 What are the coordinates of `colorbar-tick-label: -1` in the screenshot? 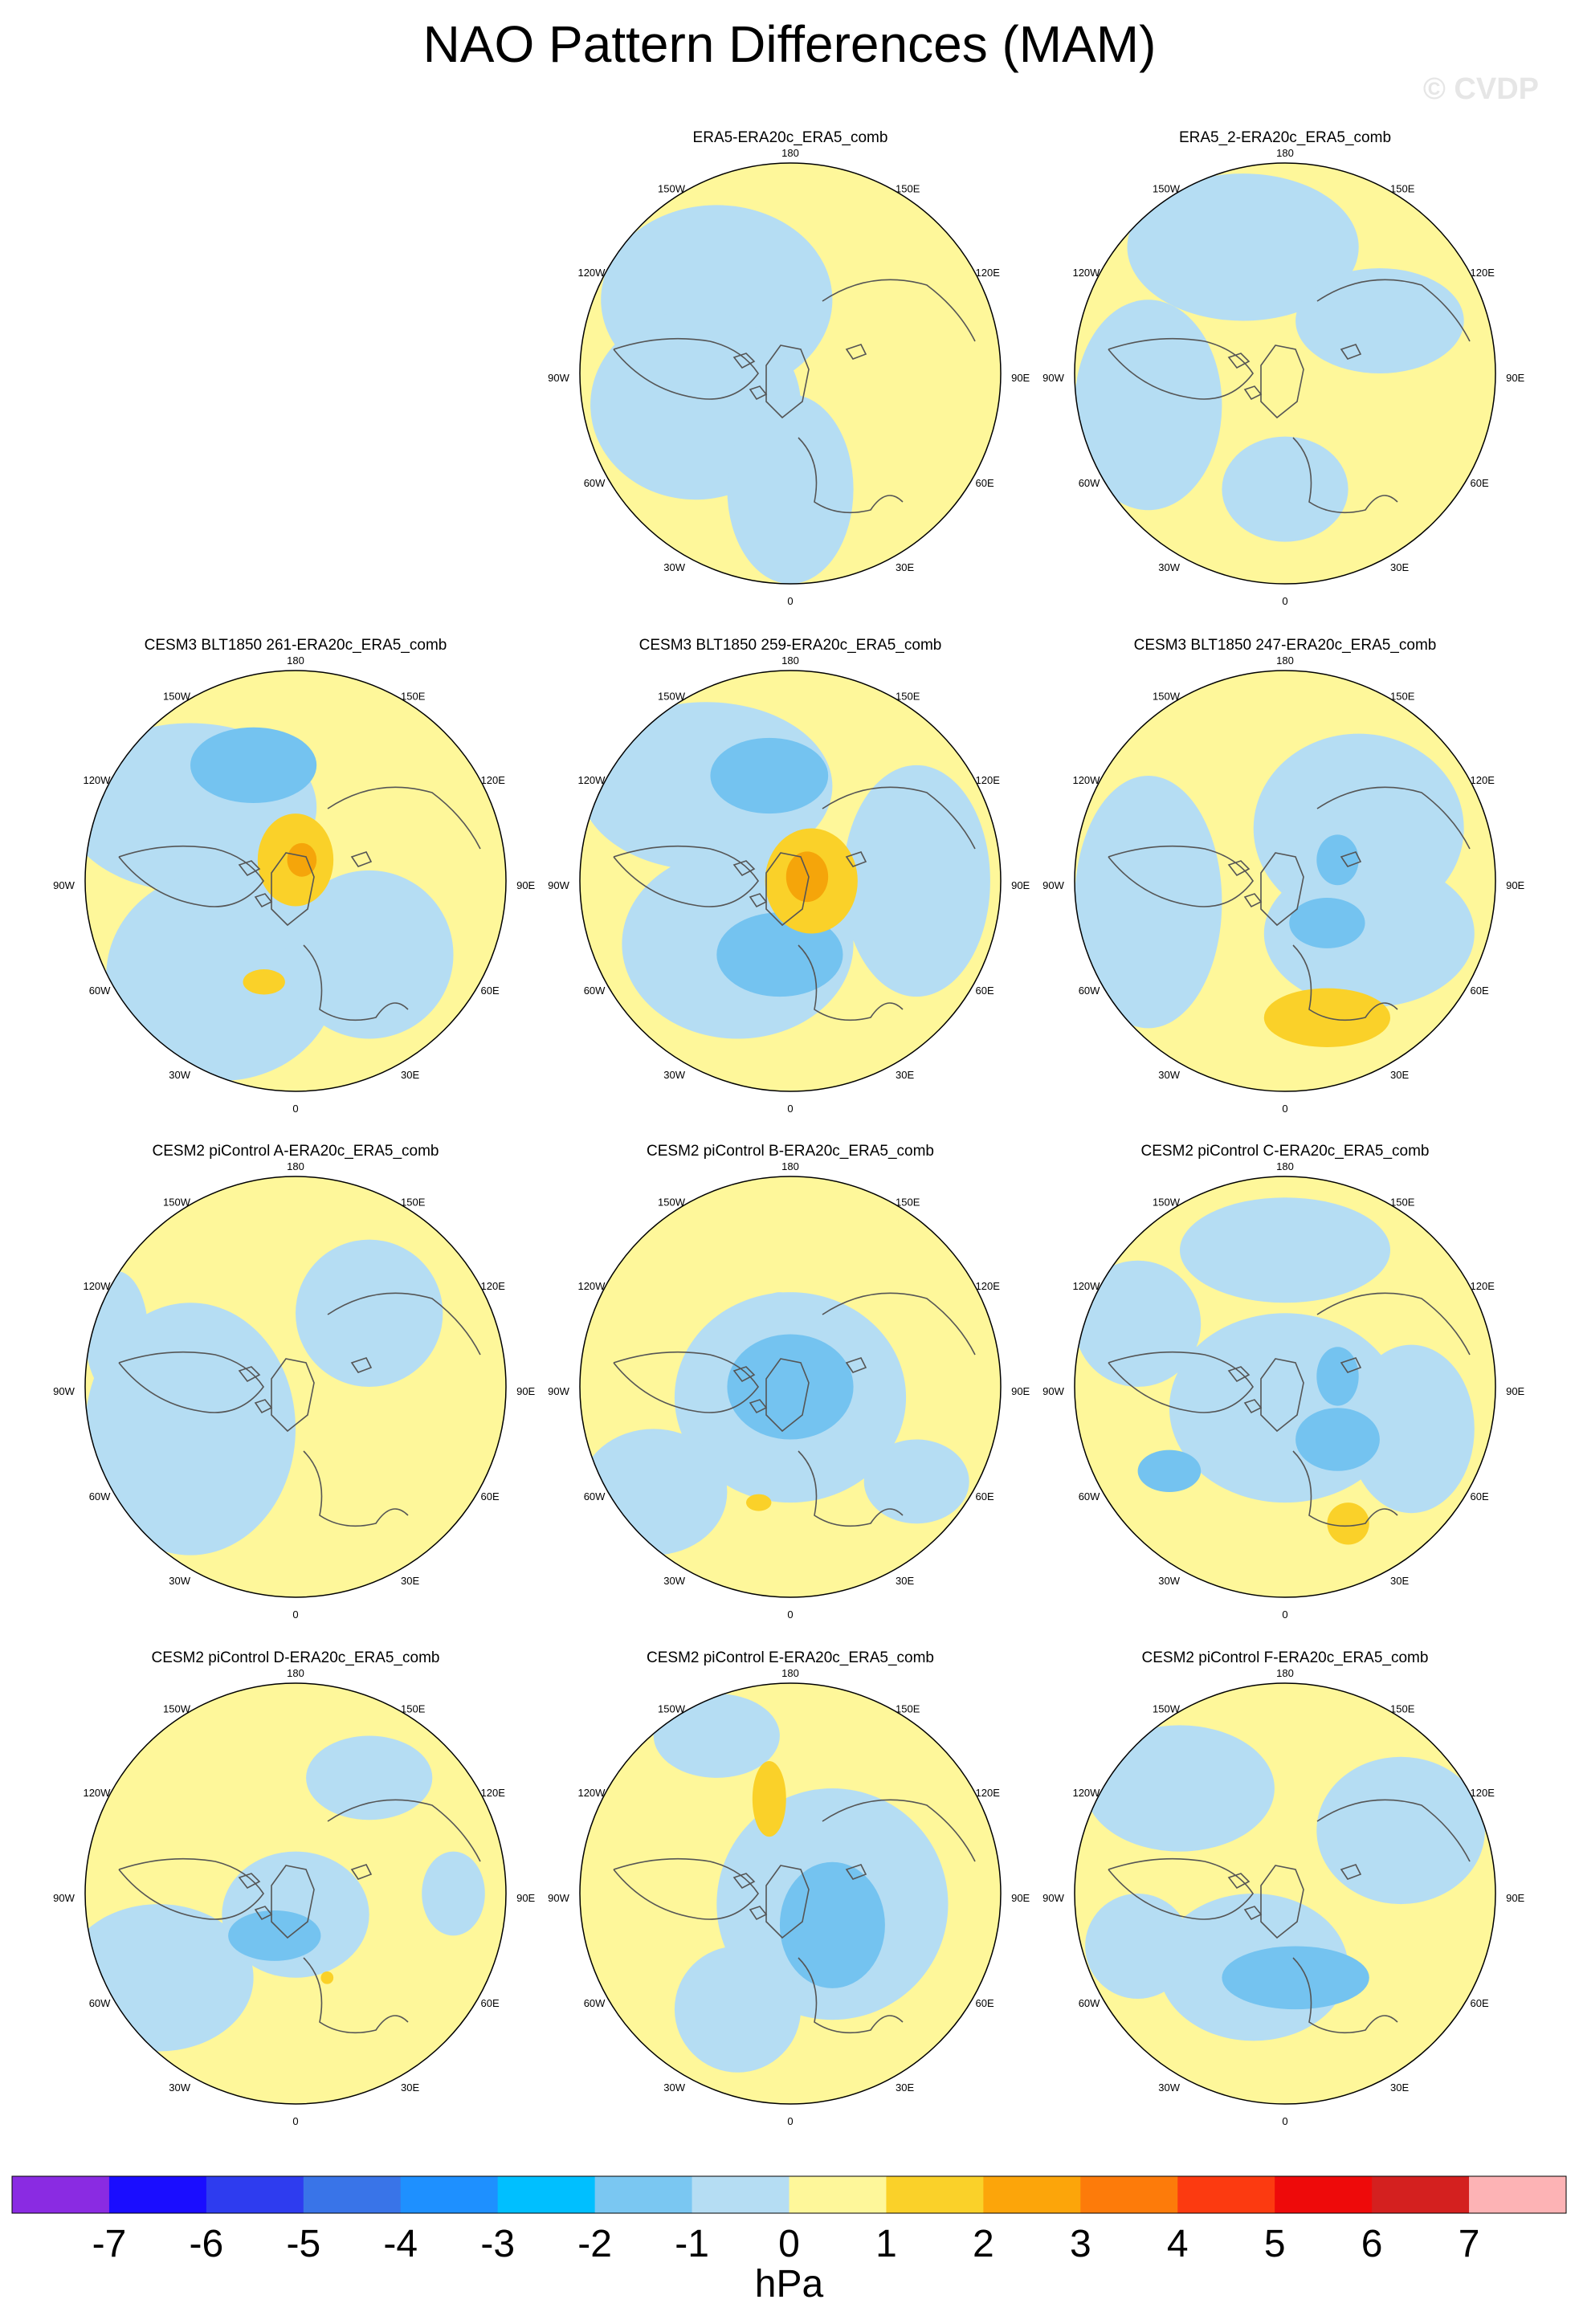 It's located at (692, 2244).